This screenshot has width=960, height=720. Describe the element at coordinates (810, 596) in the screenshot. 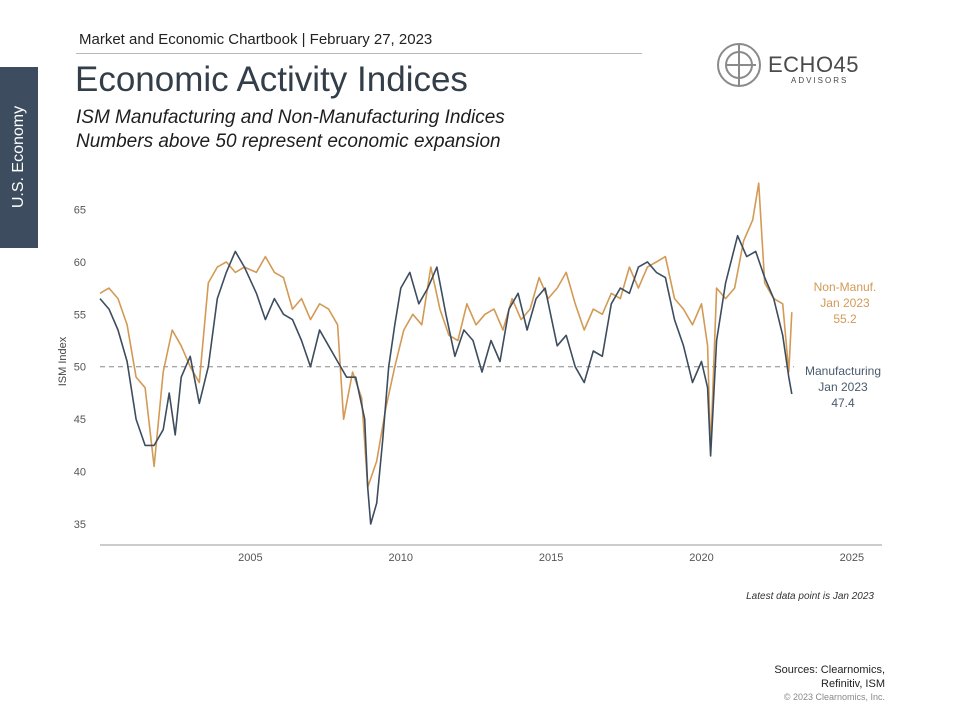

I see `latest-data-note: Latest data point is Jan 2023` at that location.